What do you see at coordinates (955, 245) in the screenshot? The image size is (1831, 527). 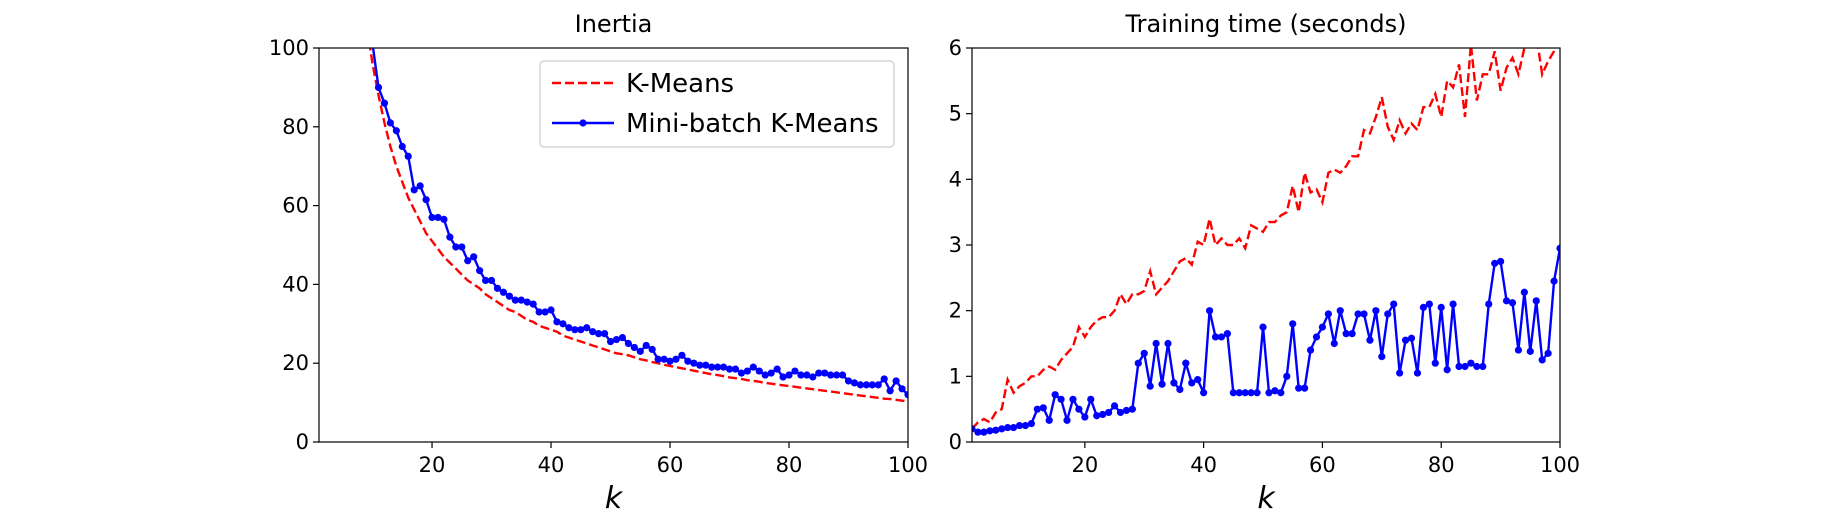 I see `y-tick-label: 3` at bounding box center [955, 245].